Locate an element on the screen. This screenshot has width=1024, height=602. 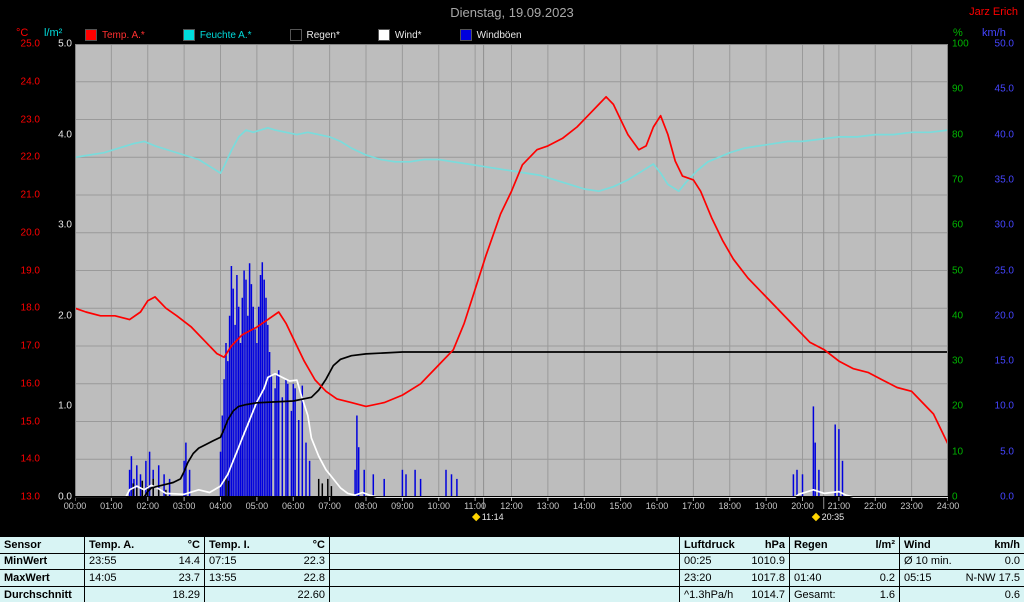
event-marker: 11:14 is located at coordinates (487, 517).